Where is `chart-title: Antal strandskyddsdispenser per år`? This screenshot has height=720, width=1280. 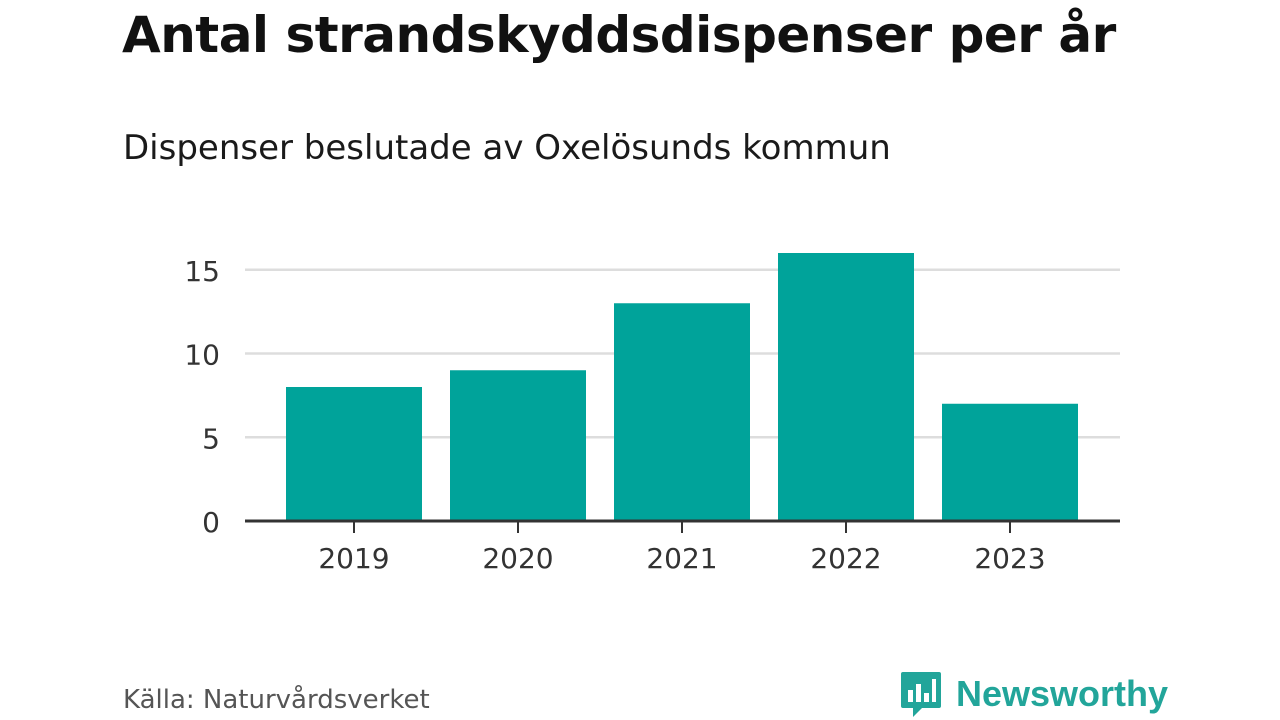
chart-title: Antal strandskyddsdispenser per år is located at coordinates (619, 35).